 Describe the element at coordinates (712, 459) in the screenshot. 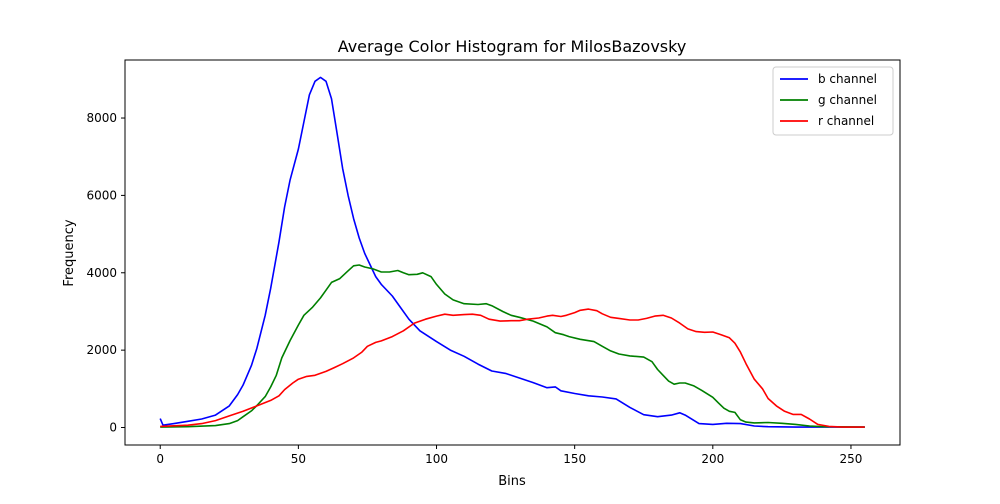

I see `x-tick-label: 200` at that location.